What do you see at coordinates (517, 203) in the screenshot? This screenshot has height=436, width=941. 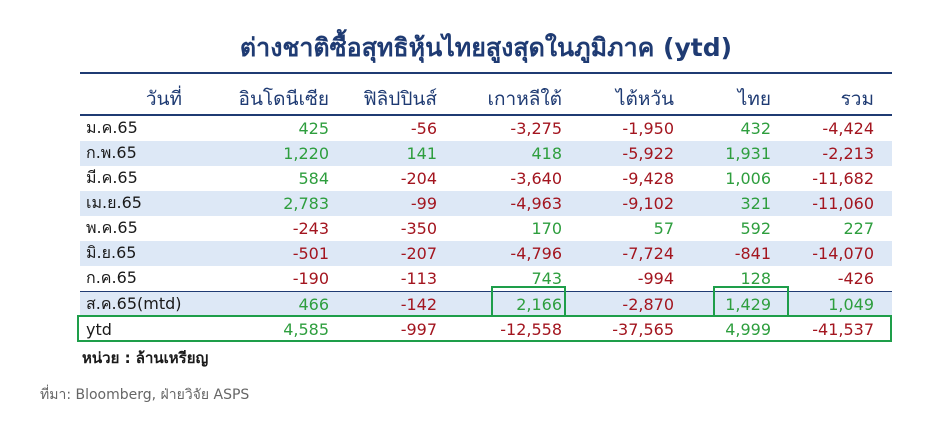 I see `table-cell: -4,963` at bounding box center [517, 203].